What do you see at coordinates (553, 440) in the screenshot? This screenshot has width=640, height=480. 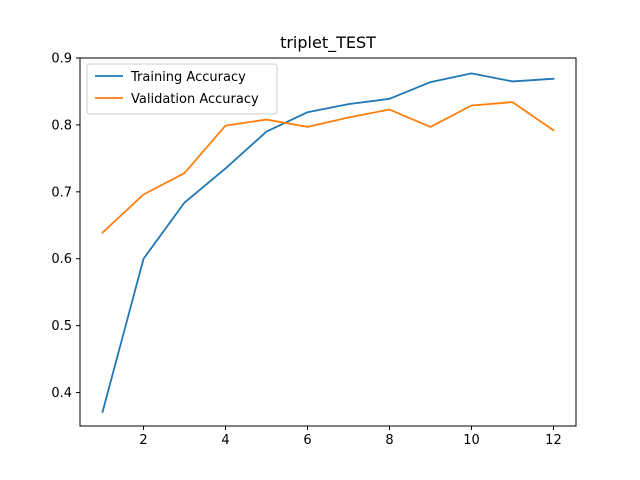 I see `x-tick-label: 12` at bounding box center [553, 440].